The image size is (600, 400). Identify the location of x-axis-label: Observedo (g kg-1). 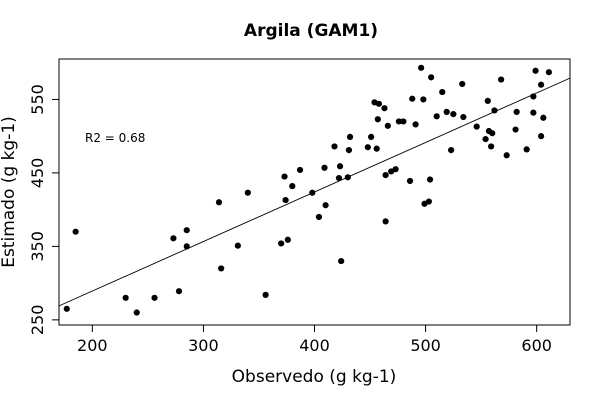
(314, 377).